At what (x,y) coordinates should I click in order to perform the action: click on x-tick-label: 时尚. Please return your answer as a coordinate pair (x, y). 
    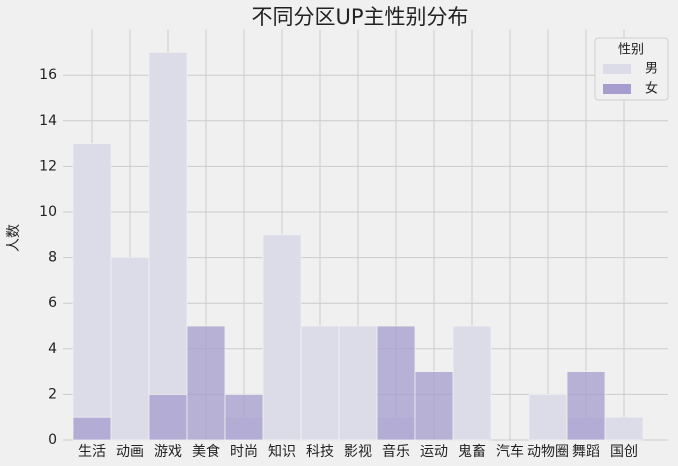
    Looking at the image, I should click on (244, 452).